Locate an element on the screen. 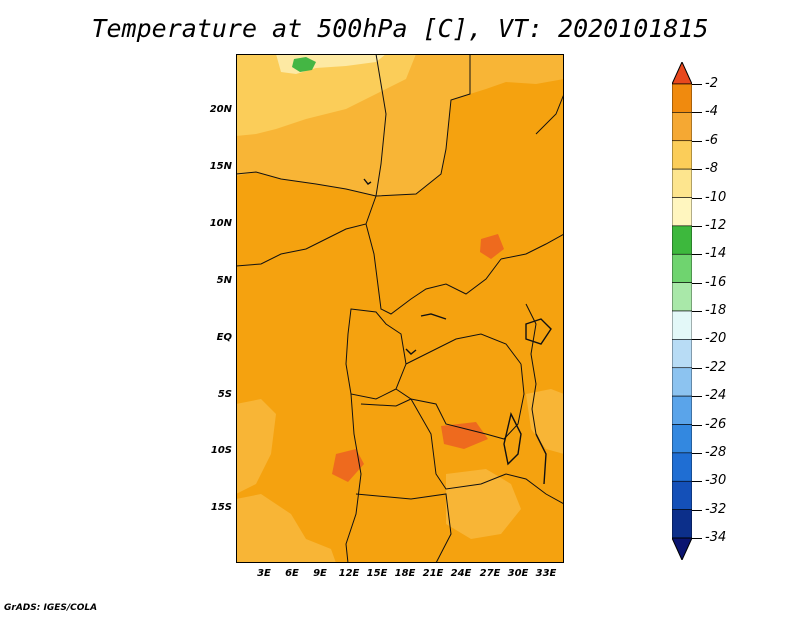  border-nigeria-cameroon is located at coordinates (306, 231).